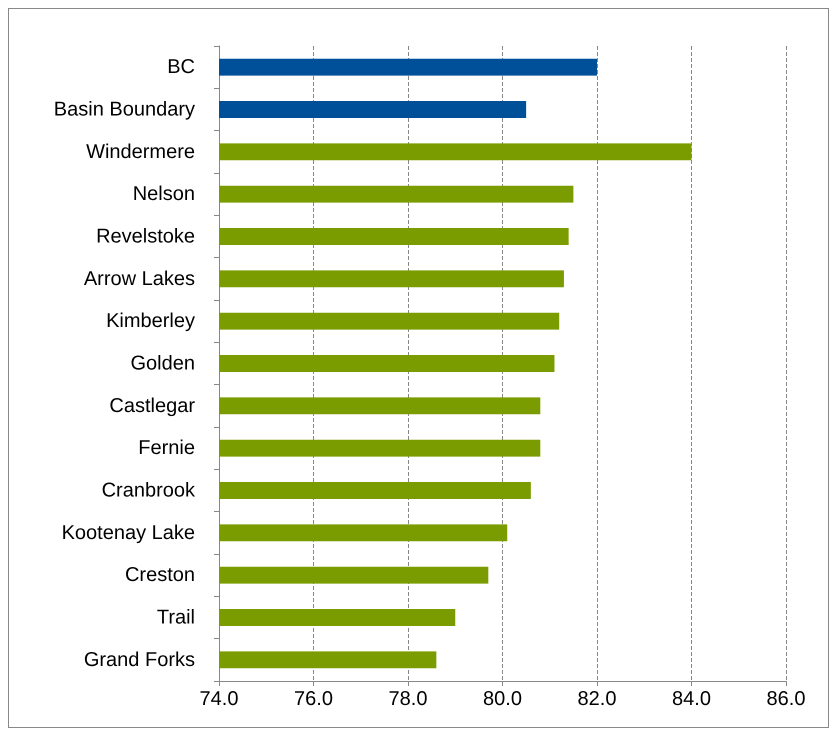  Describe the element at coordinates (175, 617) in the screenshot. I see `y-tick-label: Trail` at that location.